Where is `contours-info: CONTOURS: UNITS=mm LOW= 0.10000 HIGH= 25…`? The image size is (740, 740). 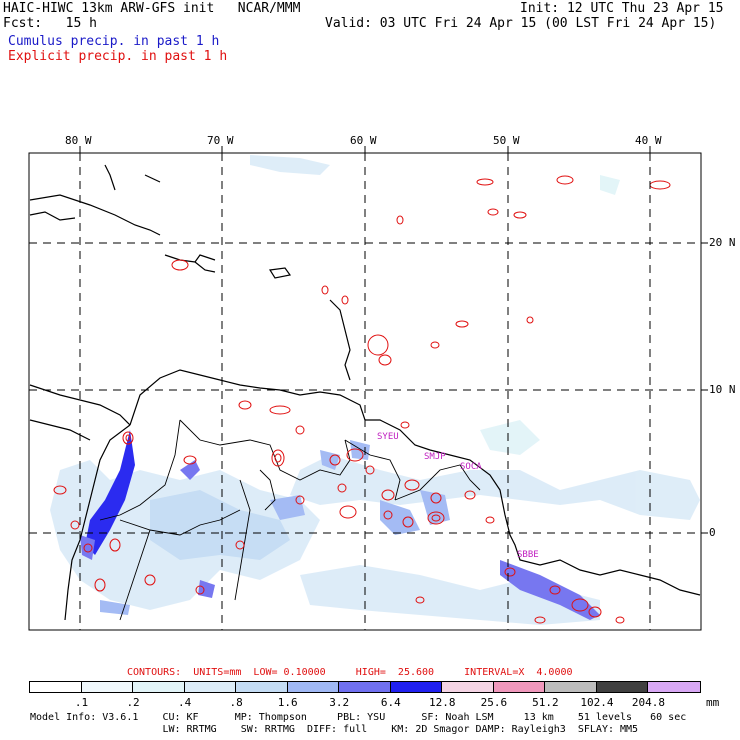 contours-info: CONTOURS: UNITS=mm LOW= 0.10000 HIGH= 25… is located at coordinates (350, 672).